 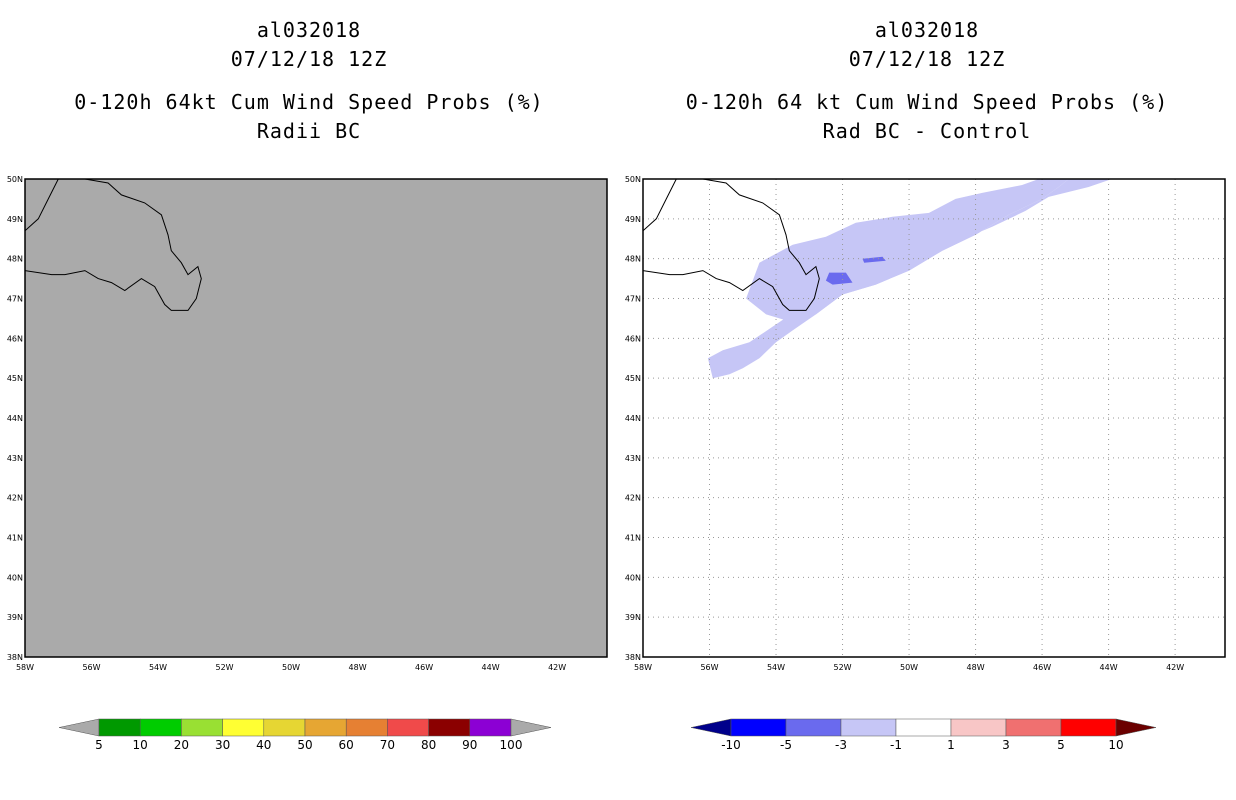 I want to click on left-colorbar-label-10: 100, so click(x=511, y=745).